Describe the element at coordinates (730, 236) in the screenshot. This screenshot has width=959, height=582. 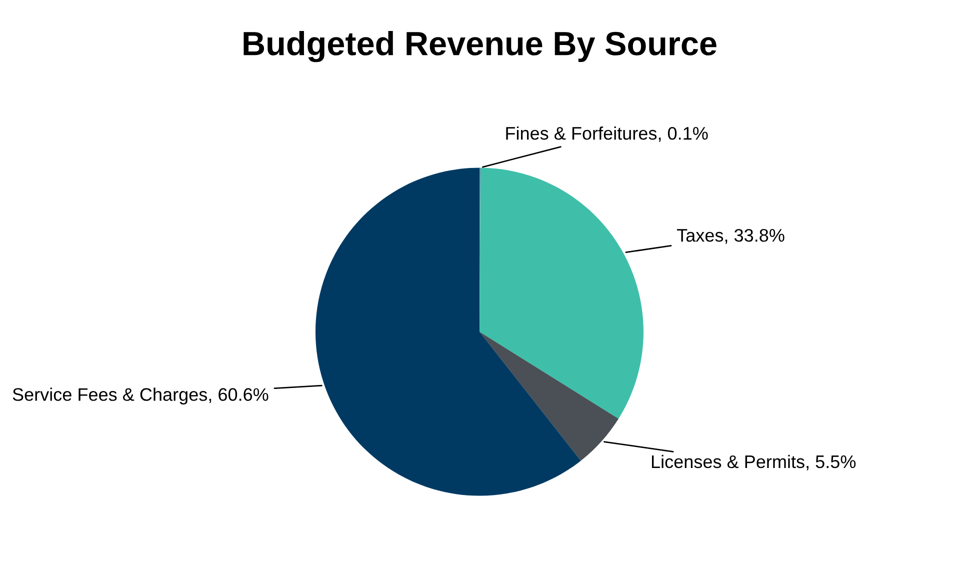
I see `slice-label: Taxes, 33.8%` at that location.